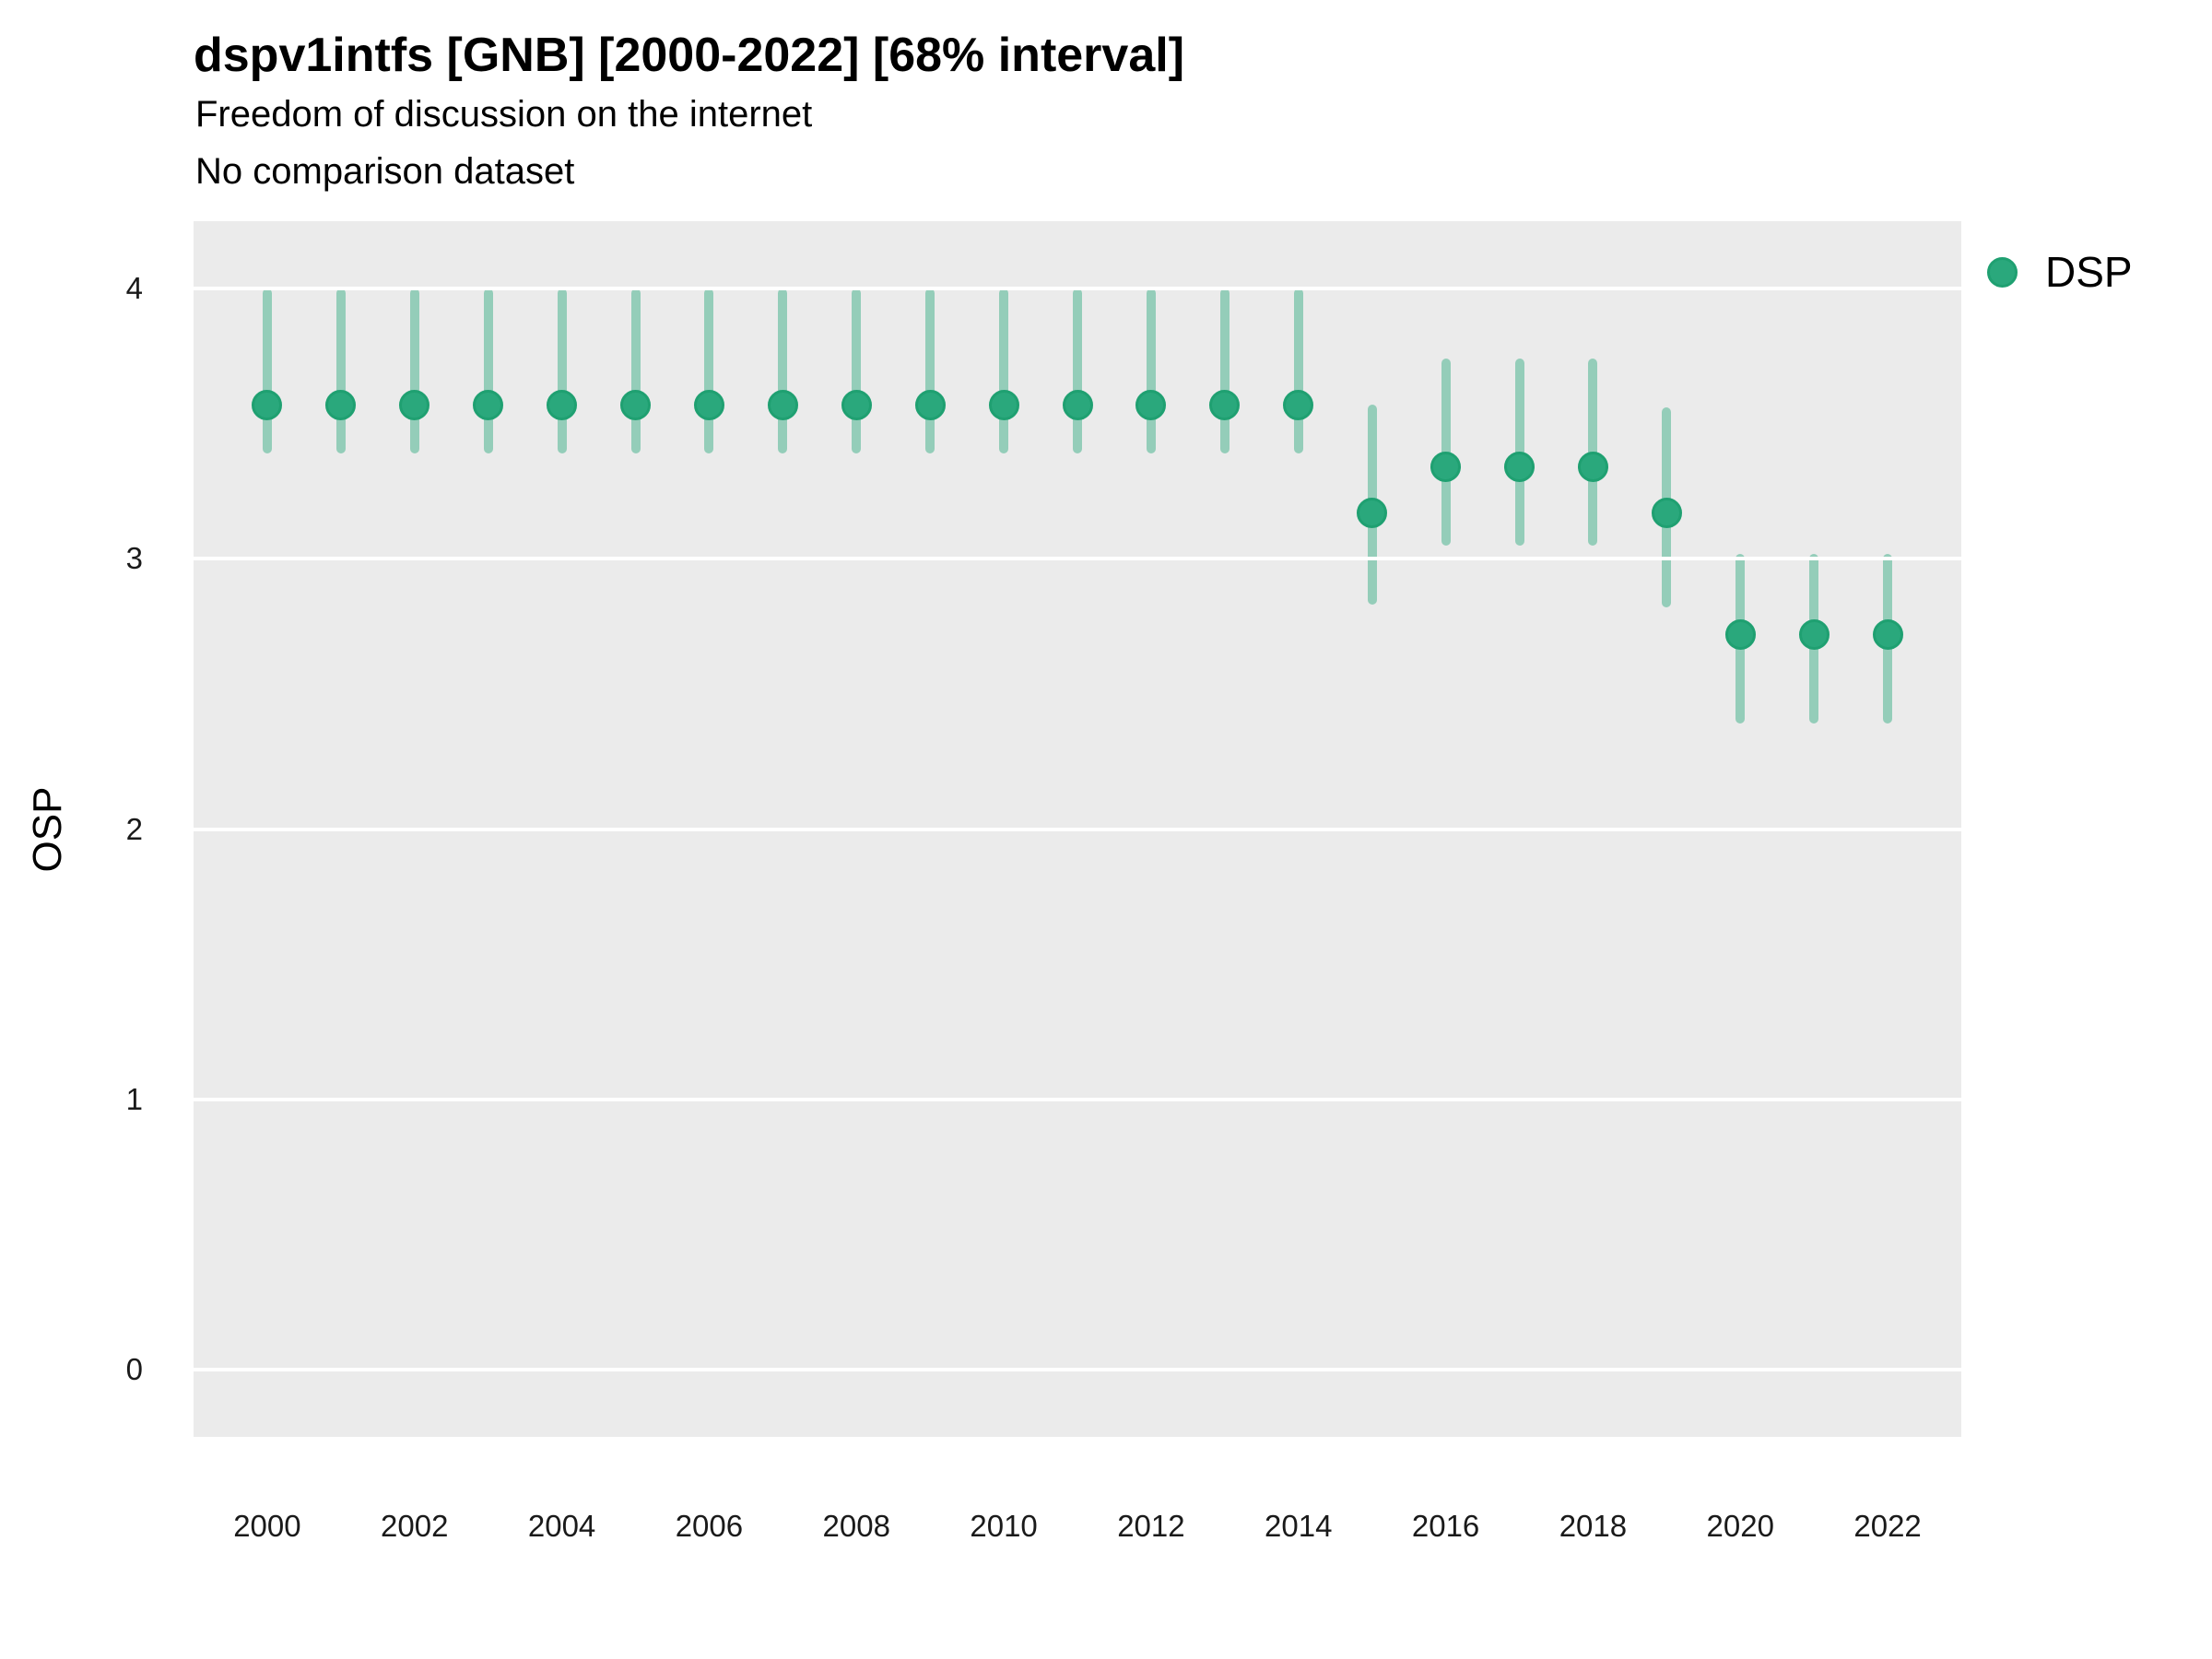 The height and width of the screenshot is (1659, 2212). Describe the element at coordinates (1225, 404) in the screenshot. I see `data-point-2013` at that location.